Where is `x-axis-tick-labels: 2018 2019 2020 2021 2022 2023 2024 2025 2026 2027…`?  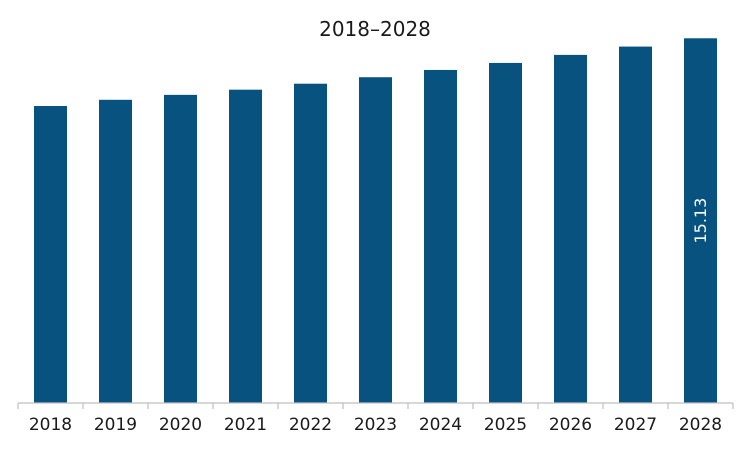
x-axis-tick-labels: 2018 2019 2020 2021 2022 2023 2024 2025 2026 2027… is located at coordinates (375, 425).